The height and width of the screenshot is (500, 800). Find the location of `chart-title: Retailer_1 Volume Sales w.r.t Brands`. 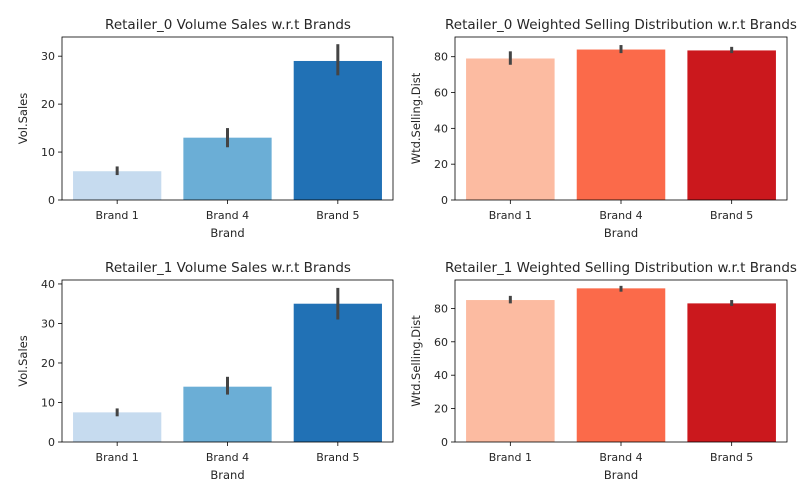

chart-title: Retailer_1 Volume Sales w.r.t Brands is located at coordinates (228, 268).